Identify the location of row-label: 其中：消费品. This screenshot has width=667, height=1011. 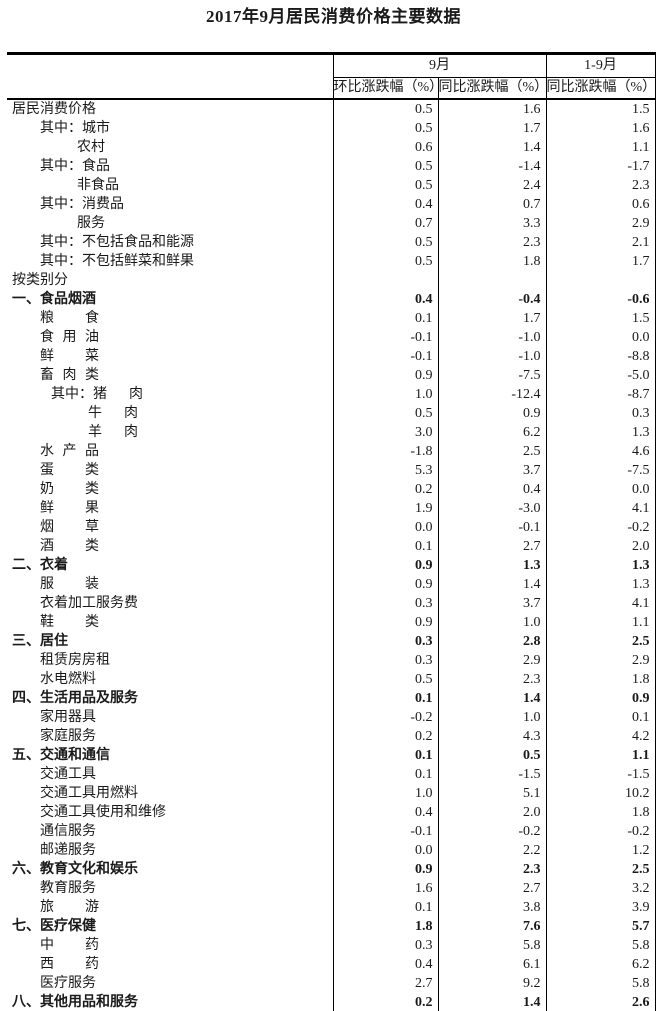
(82, 204).